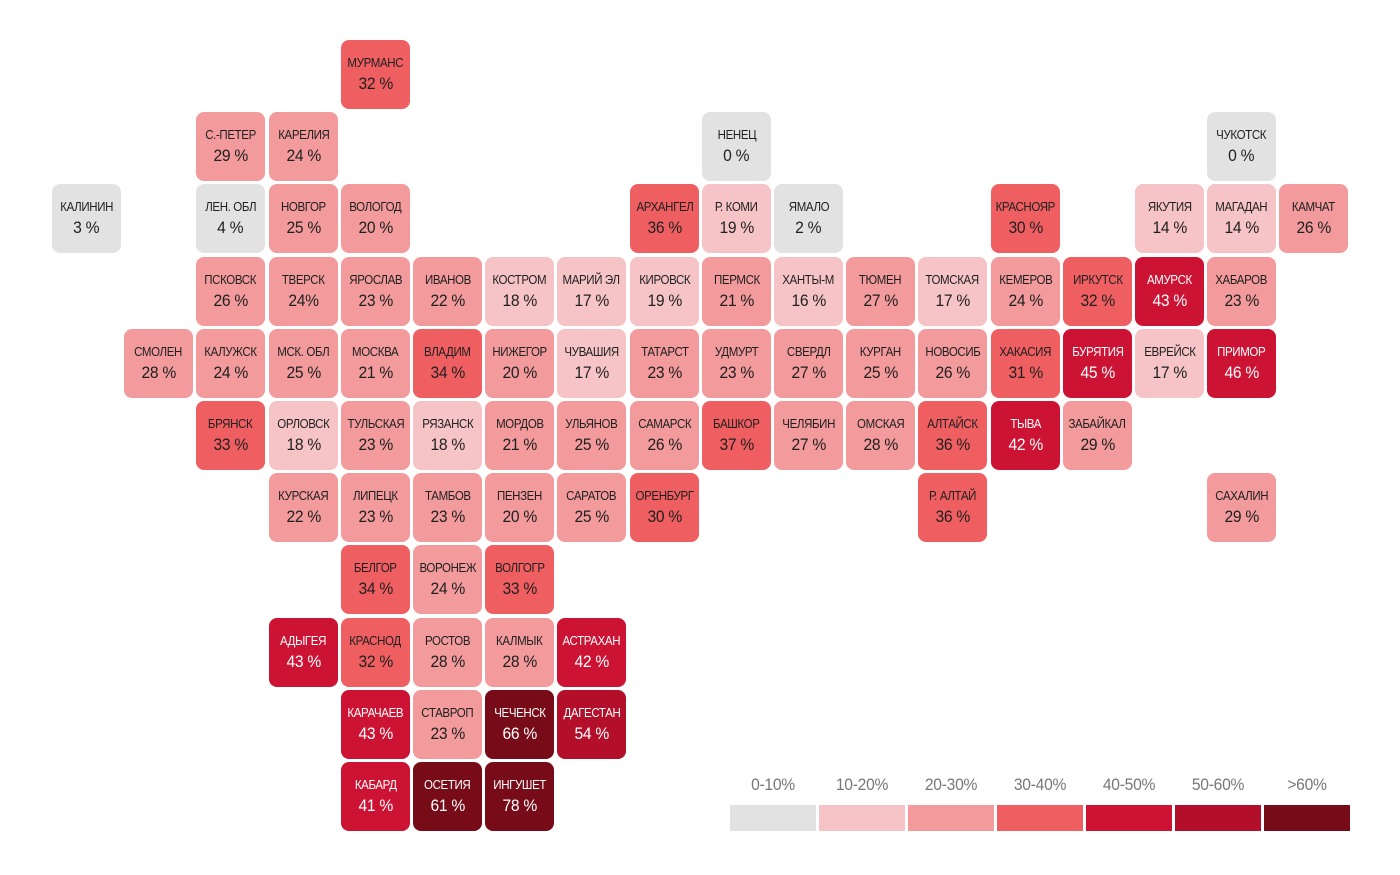  I want to click on region-value: 21 %, so click(736, 300).